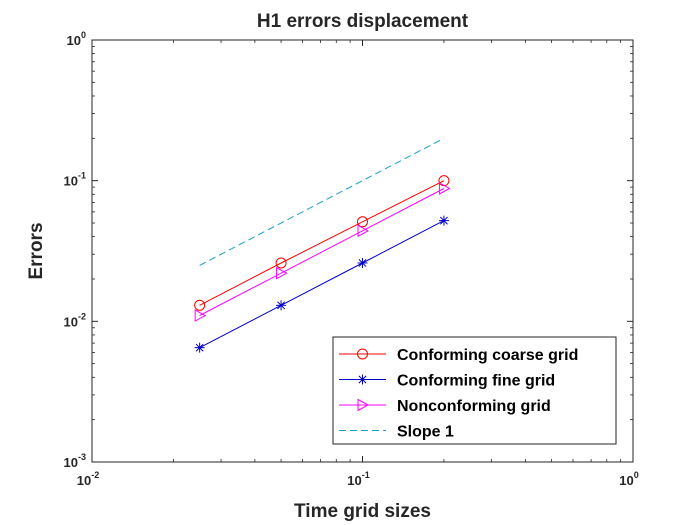 This screenshot has width=700, height=525. What do you see at coordinates (476, 381) in the screenshot?
I see `legend-label-2: Conforming fine grid` at bounding box center [476, 381].